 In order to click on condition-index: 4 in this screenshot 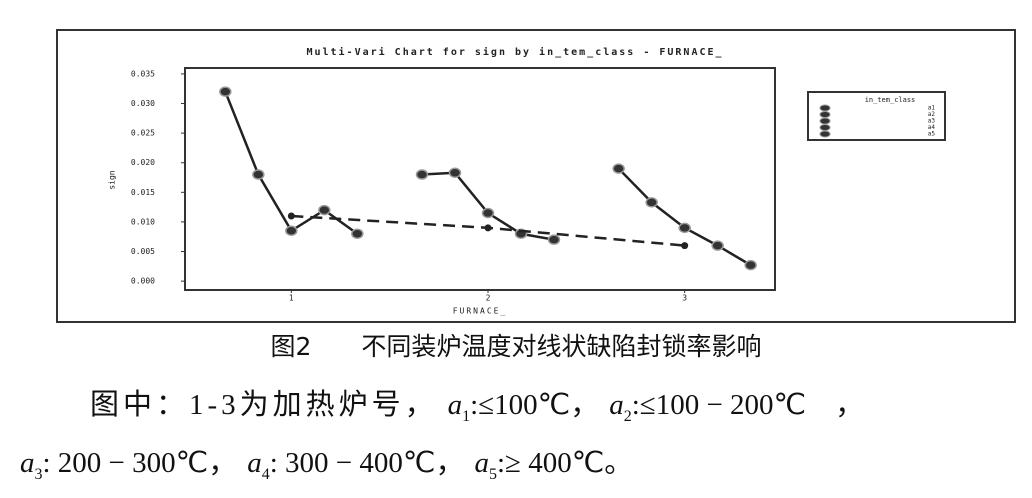, I will do `click(265, 474)`.